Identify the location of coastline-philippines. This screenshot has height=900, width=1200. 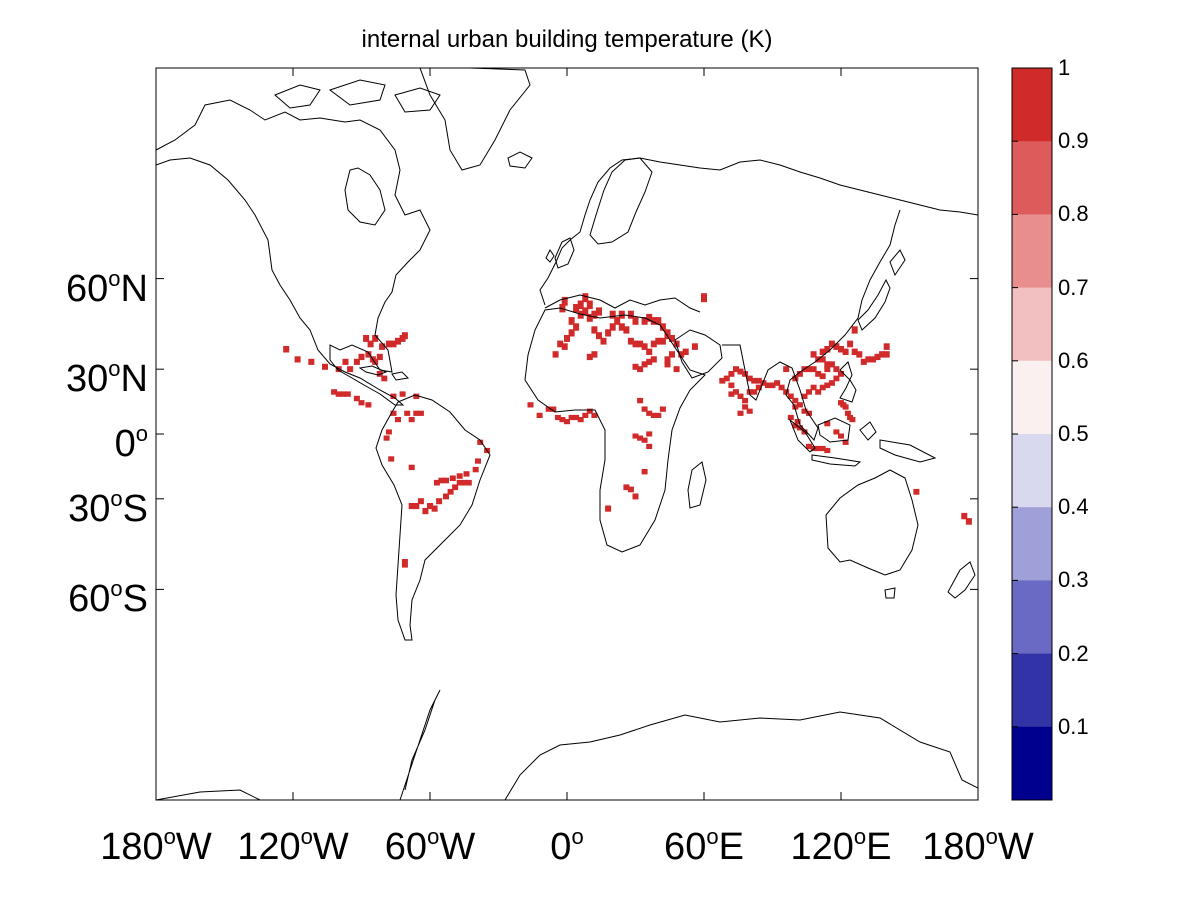
(848, 382).